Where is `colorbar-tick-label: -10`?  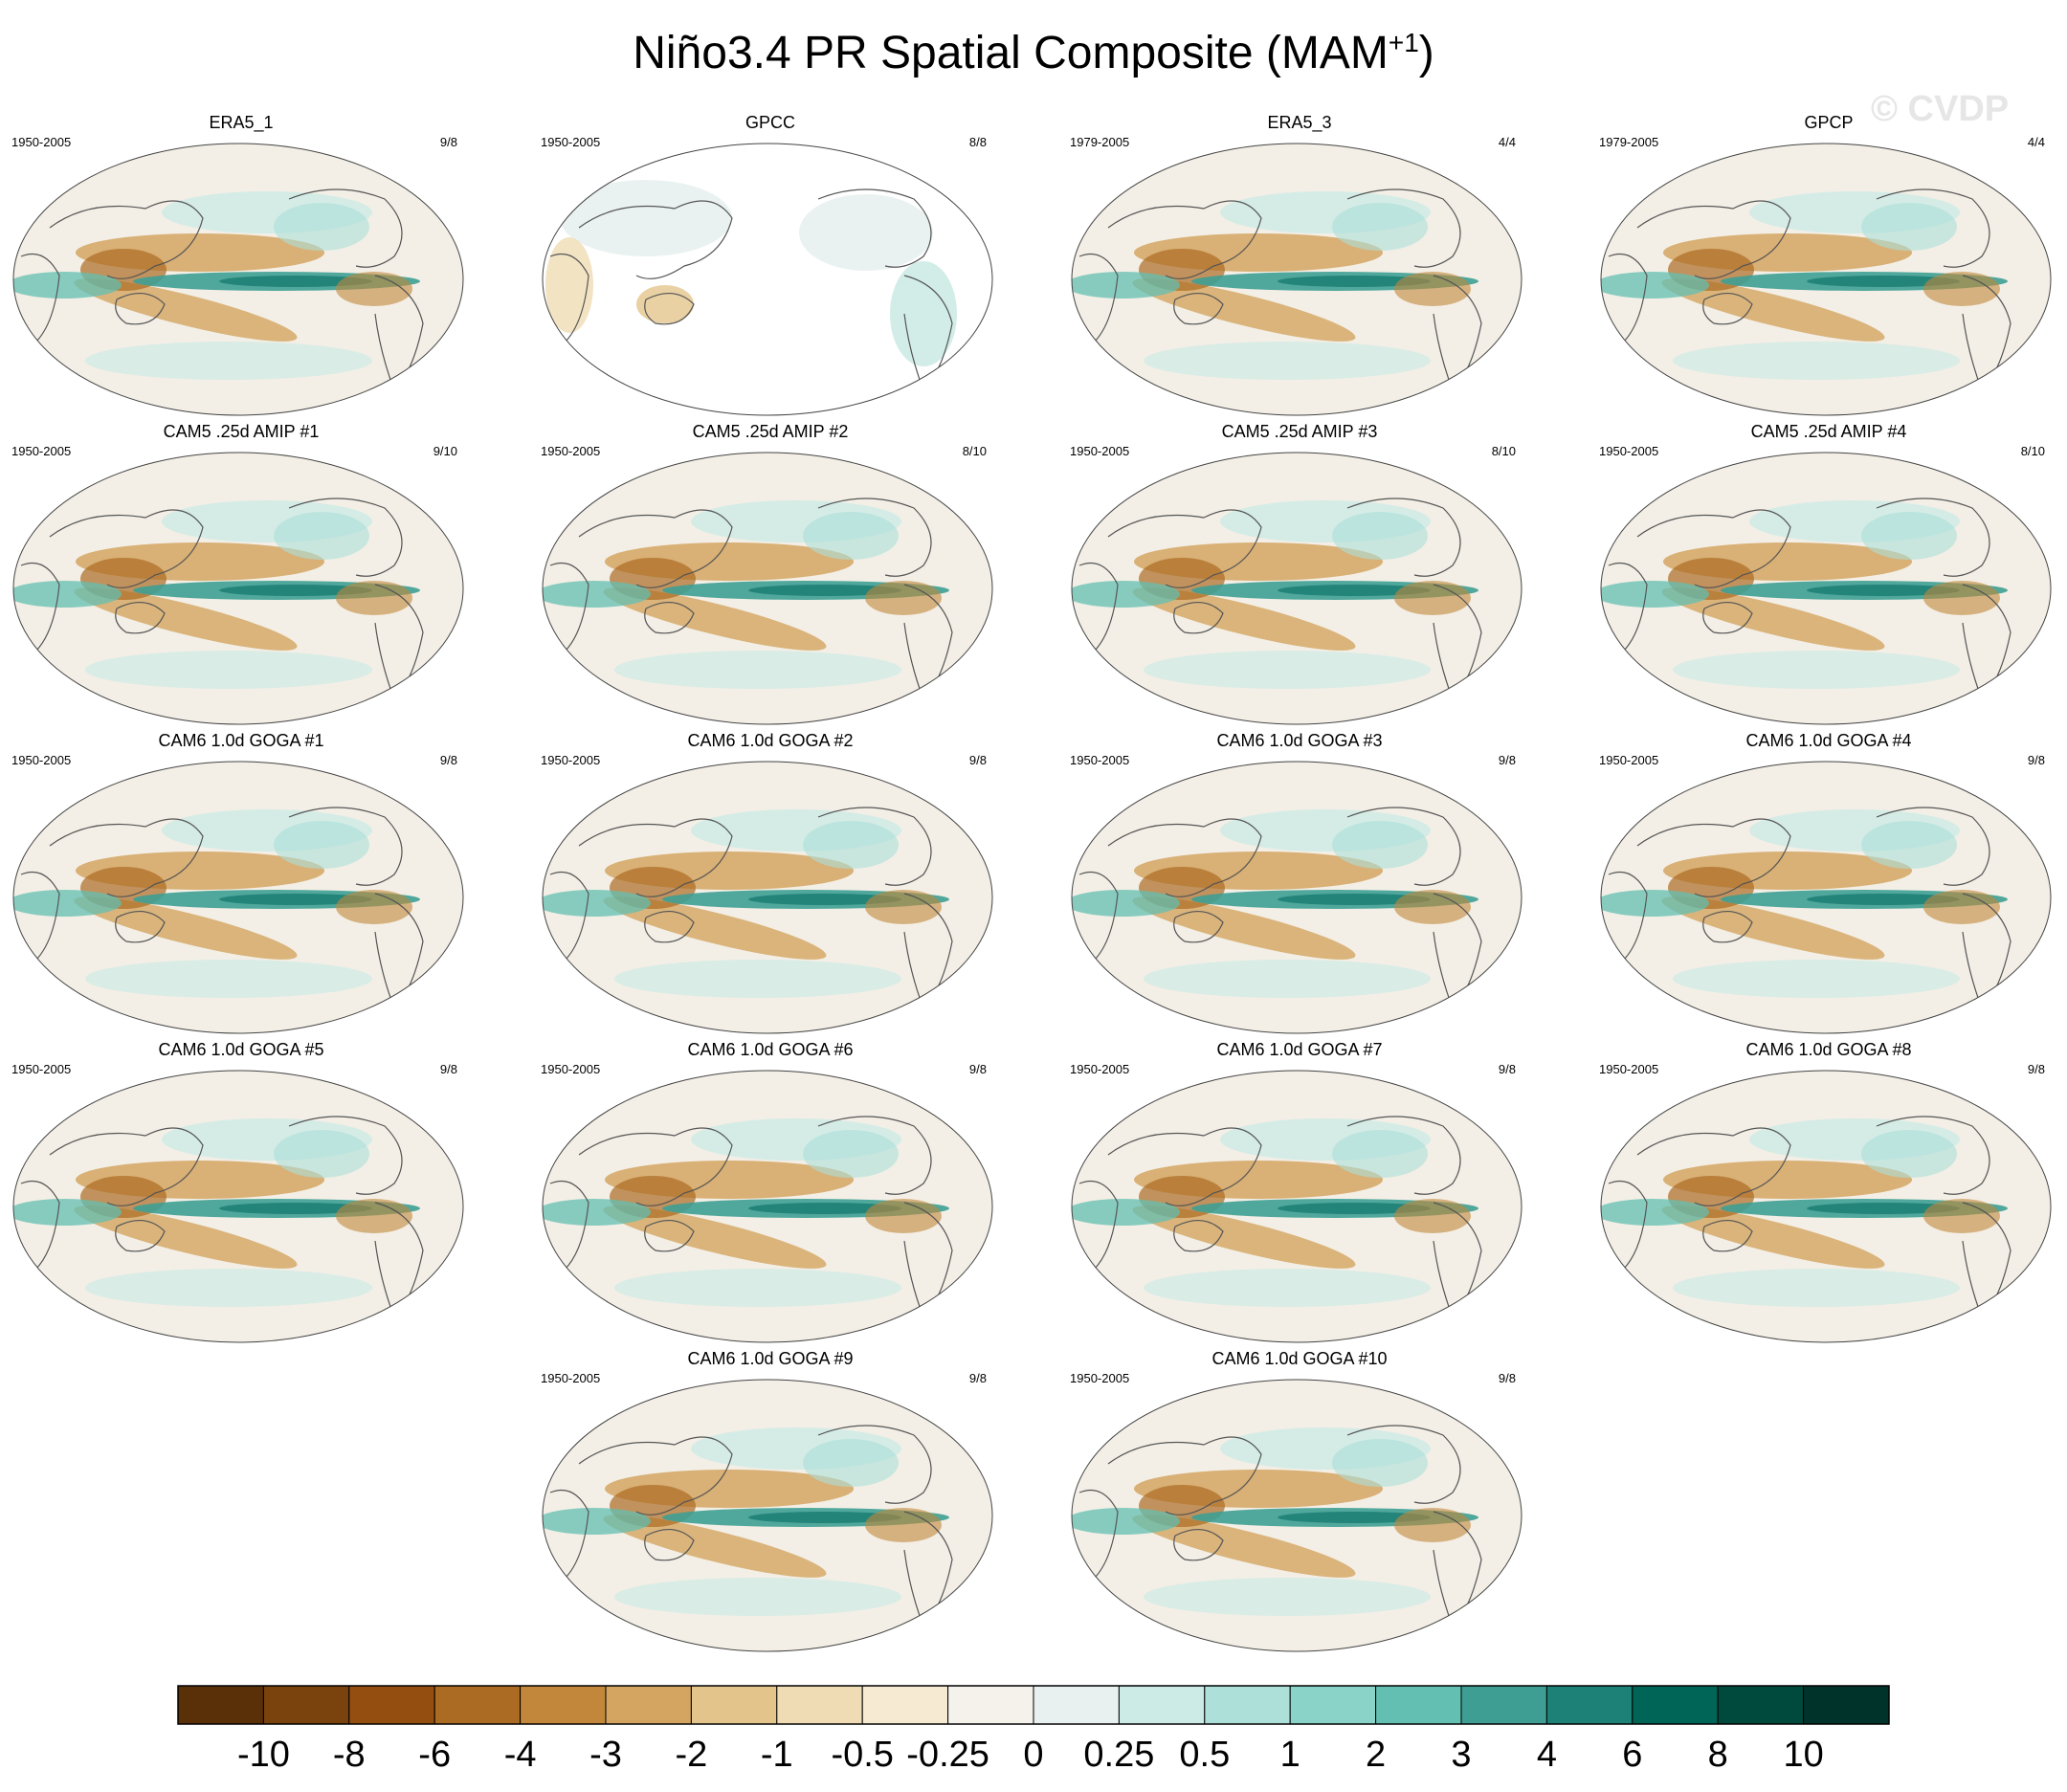
colorbar-tick-label: -10 is located at coordinates (264, 1755).